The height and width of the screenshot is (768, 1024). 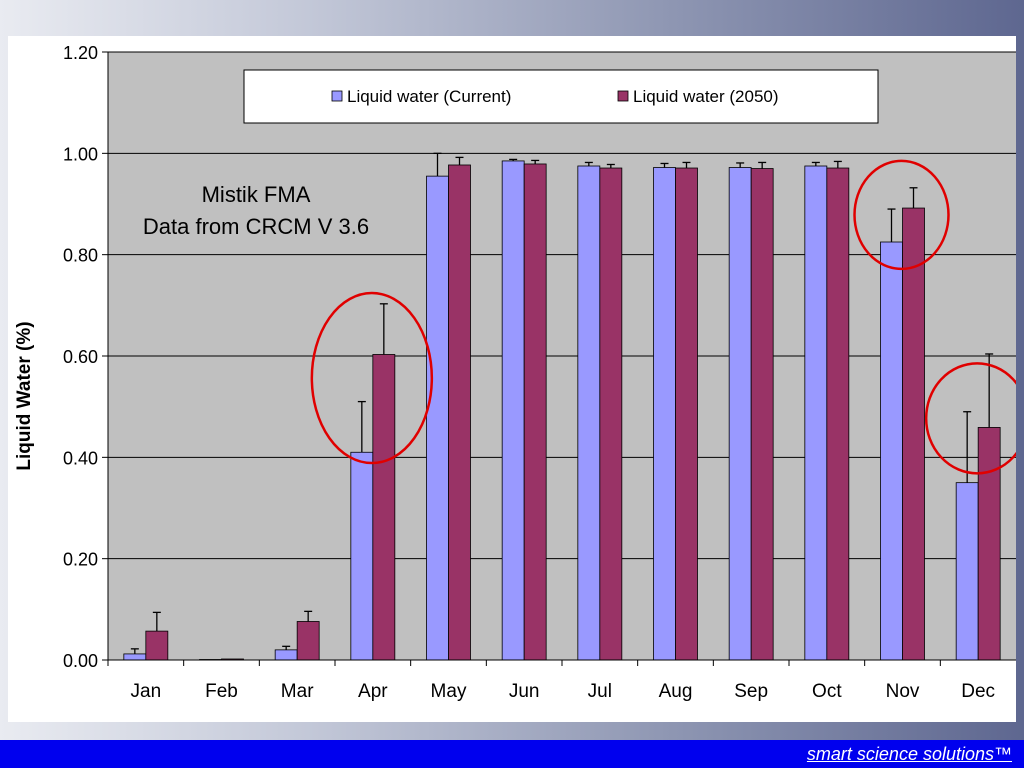 What do you see at coordinates (989, 544) in the screenshot?
I see `bar-2050-dec` at bounding box center [989, 544].